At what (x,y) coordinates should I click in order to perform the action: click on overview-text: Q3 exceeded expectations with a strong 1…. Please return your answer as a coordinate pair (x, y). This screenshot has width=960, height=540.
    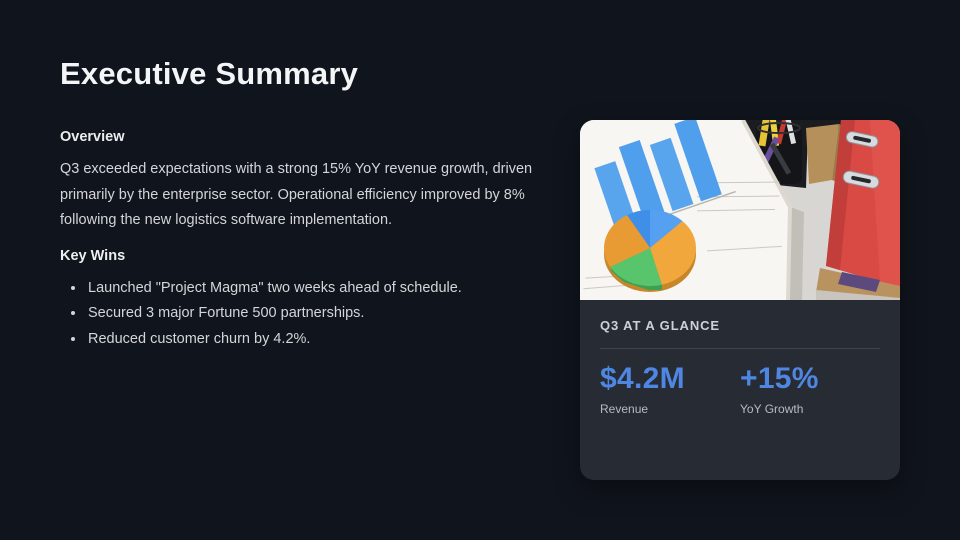
    Looking at the image, I should click on (296, 194).